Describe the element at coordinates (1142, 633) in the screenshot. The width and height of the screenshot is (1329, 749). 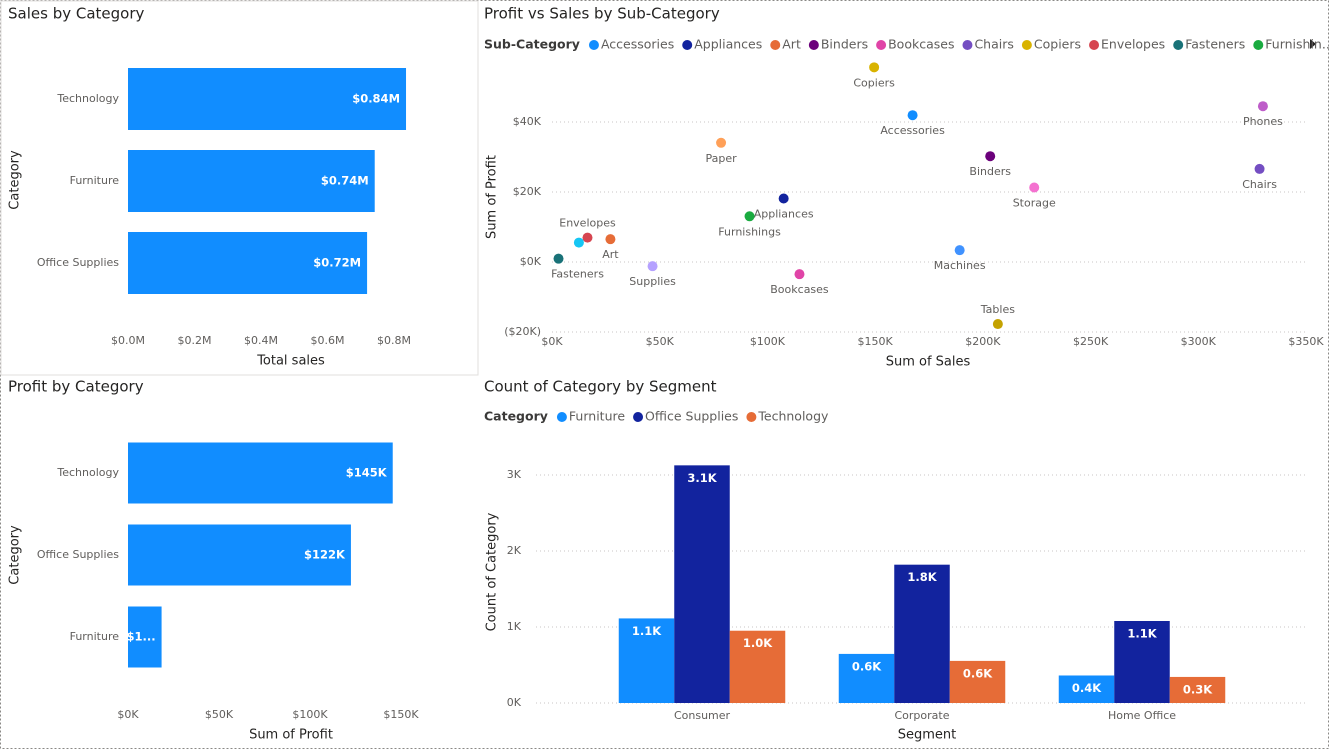
I see `data-label: 1.1K` at that location.